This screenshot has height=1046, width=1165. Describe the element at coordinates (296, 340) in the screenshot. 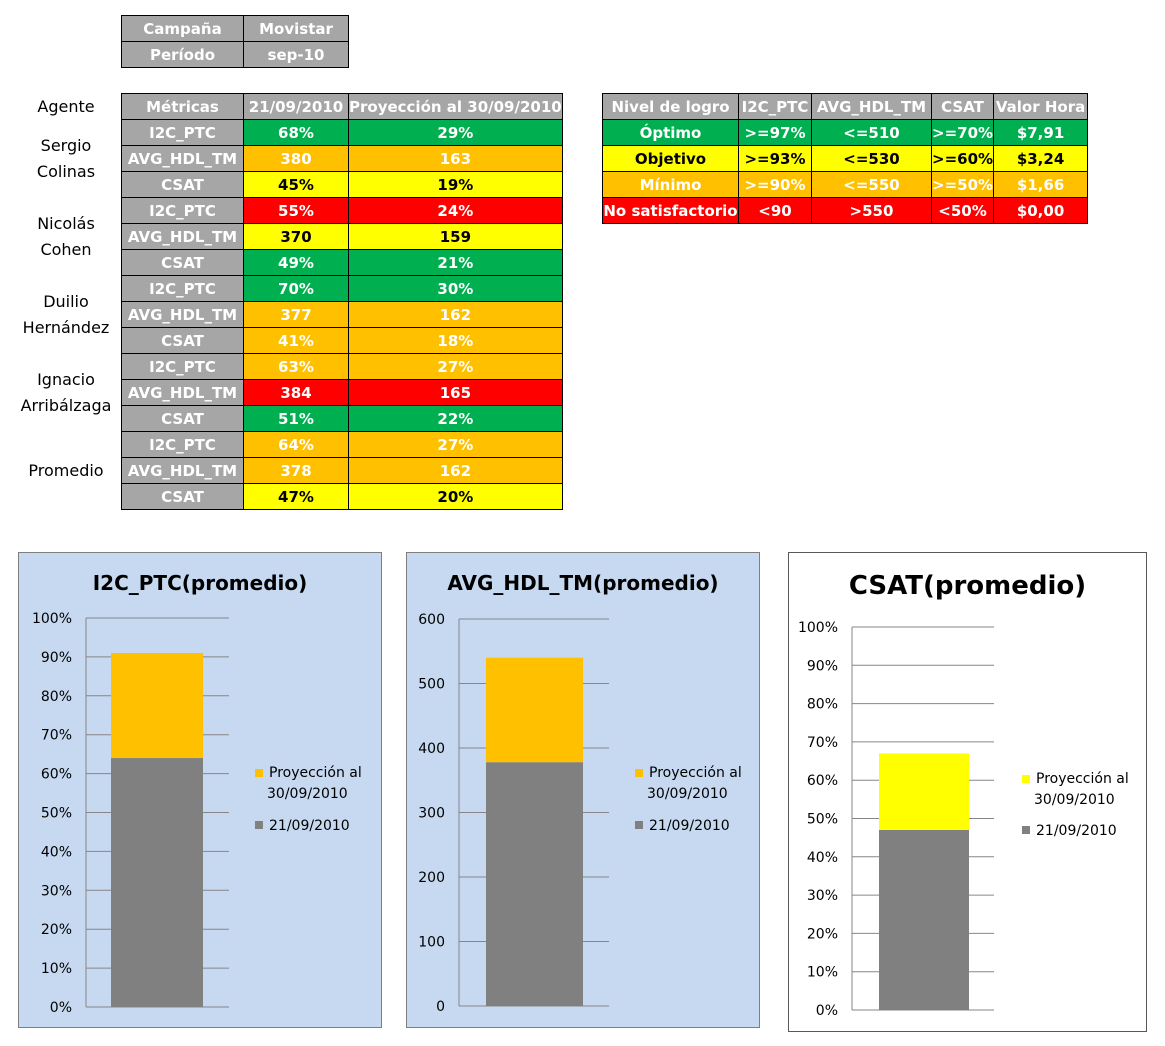

I see `current-value-cell: 41%` at that location.